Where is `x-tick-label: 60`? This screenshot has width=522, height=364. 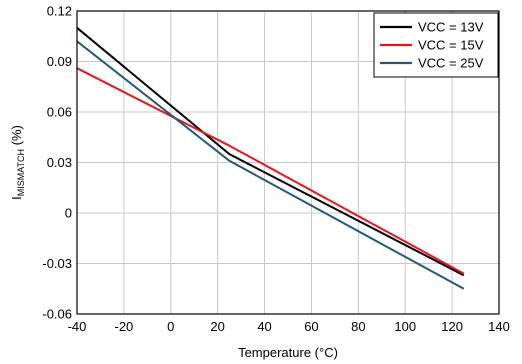 x-tick-label: 60 is located at coordinates (311, 326).